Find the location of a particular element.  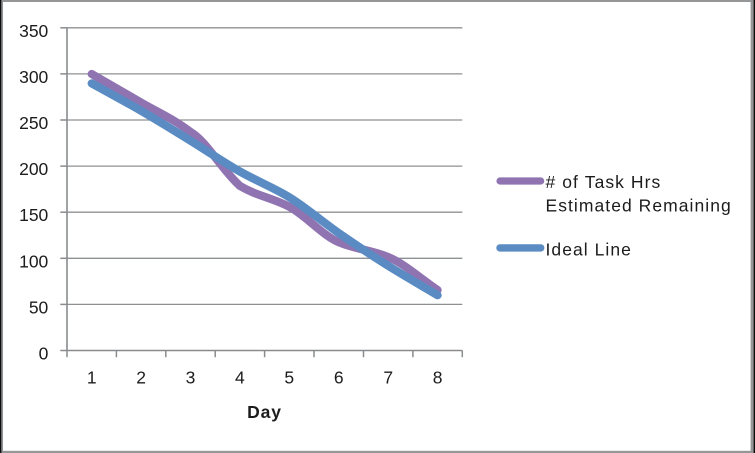

svg-text: 4 is located at coordinates (240, 377).